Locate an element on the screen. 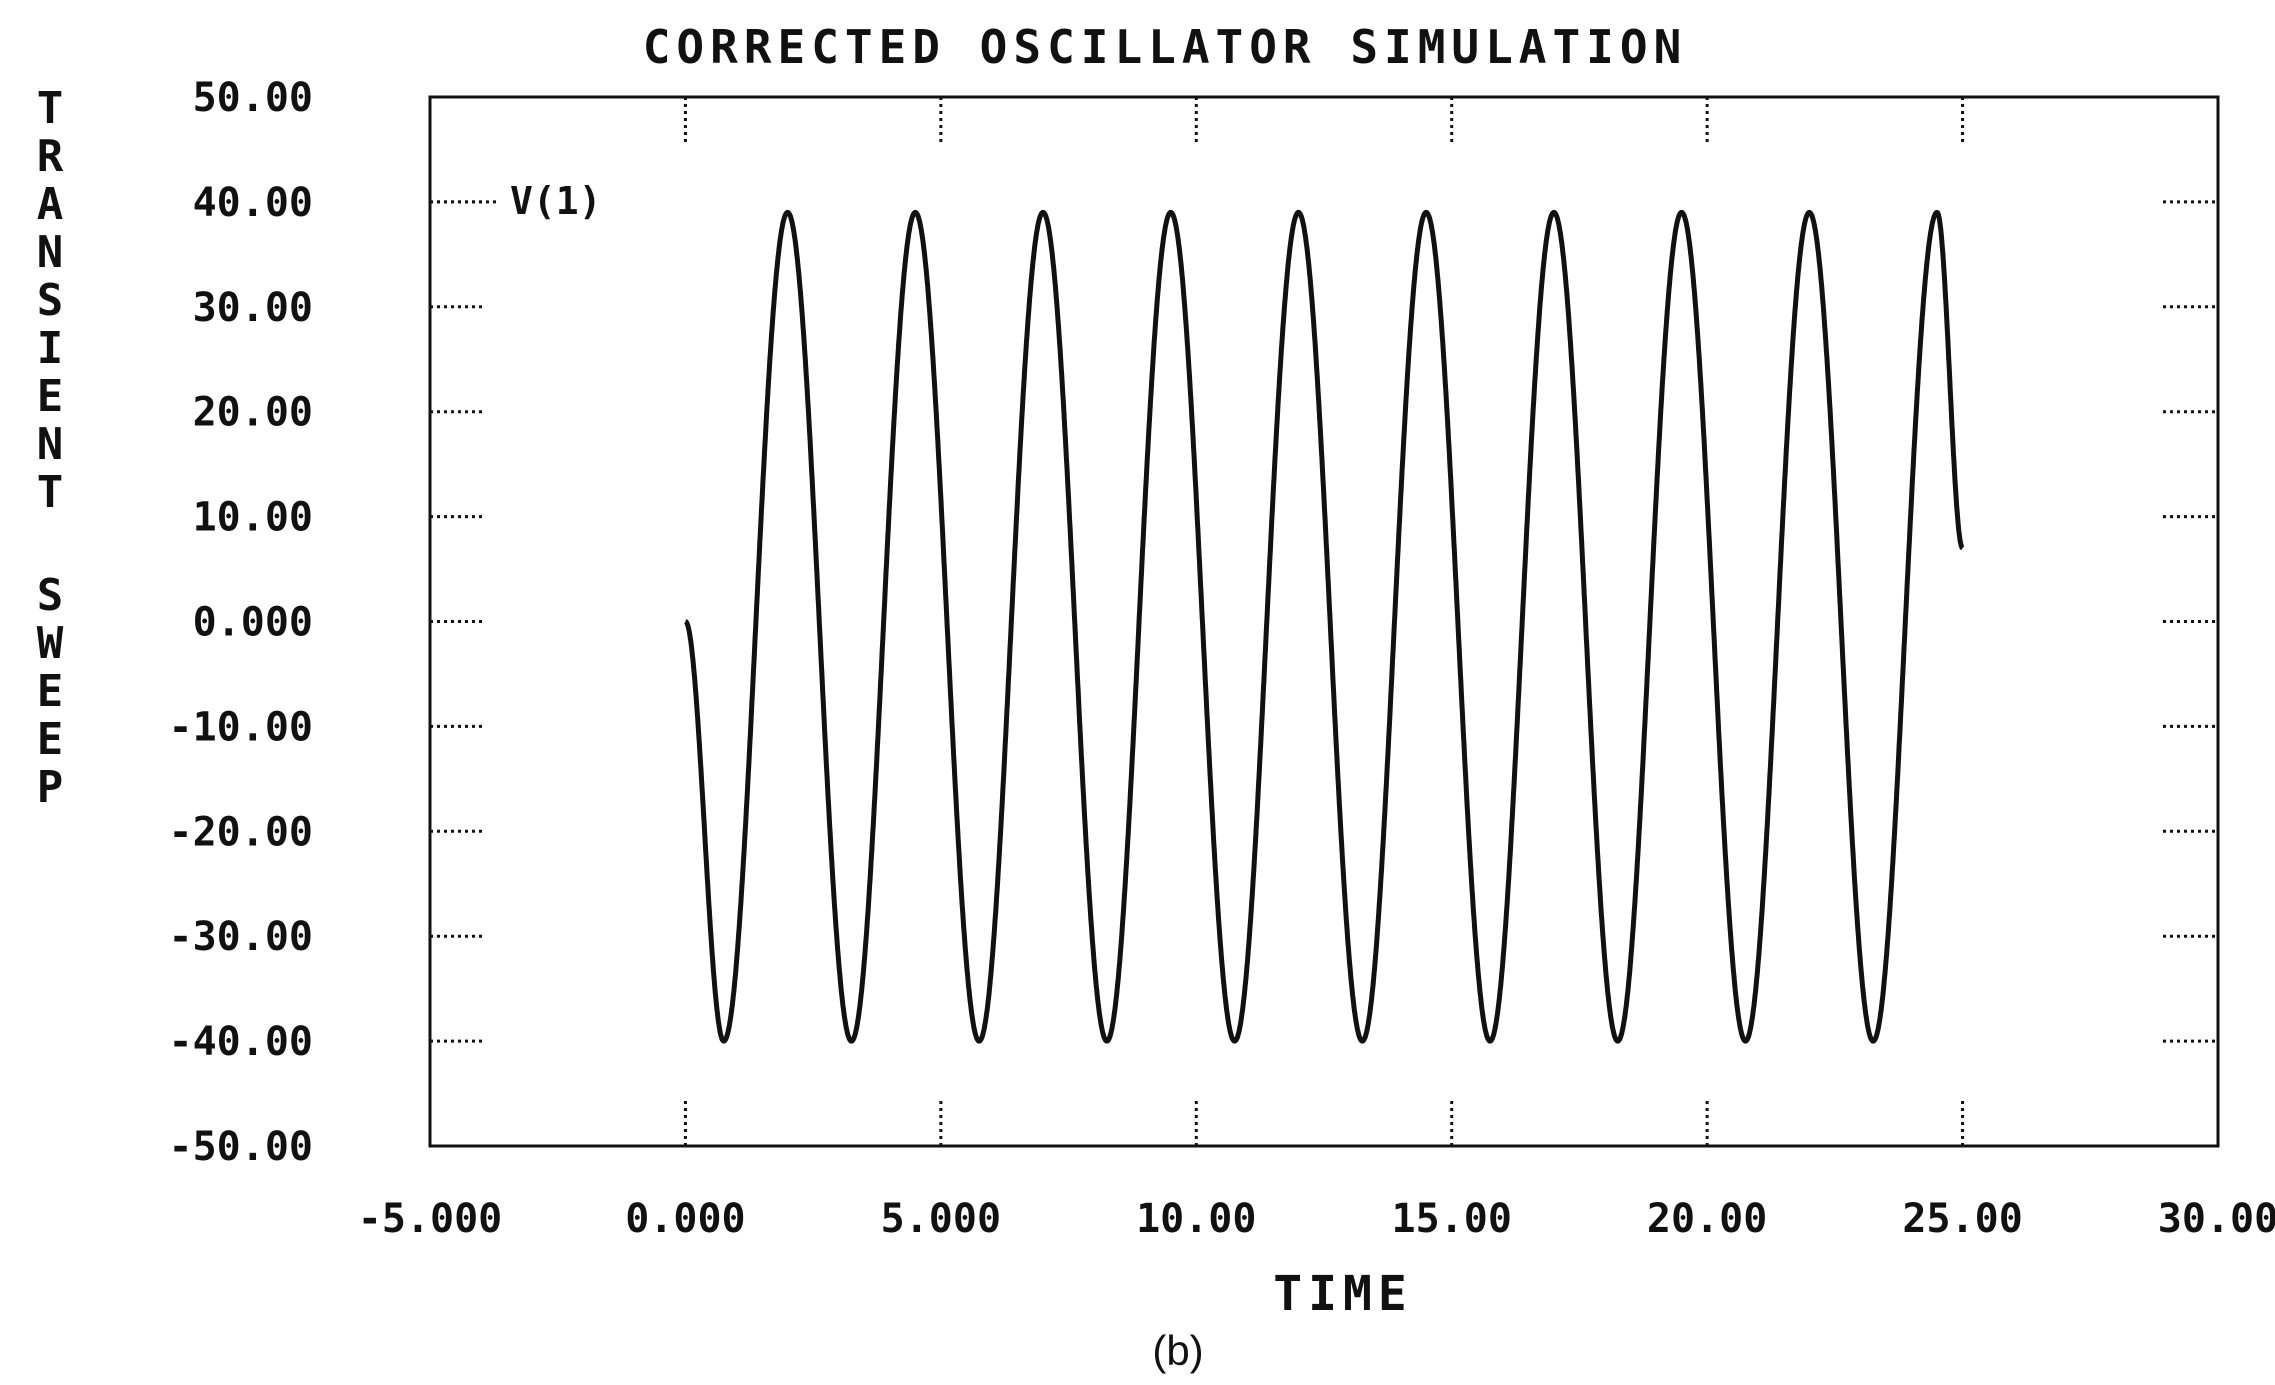 Image resolution: width=2275 pixels, height=1385 pixels. x-tick-label: 0.000 is located at coordinates (685, 1219).